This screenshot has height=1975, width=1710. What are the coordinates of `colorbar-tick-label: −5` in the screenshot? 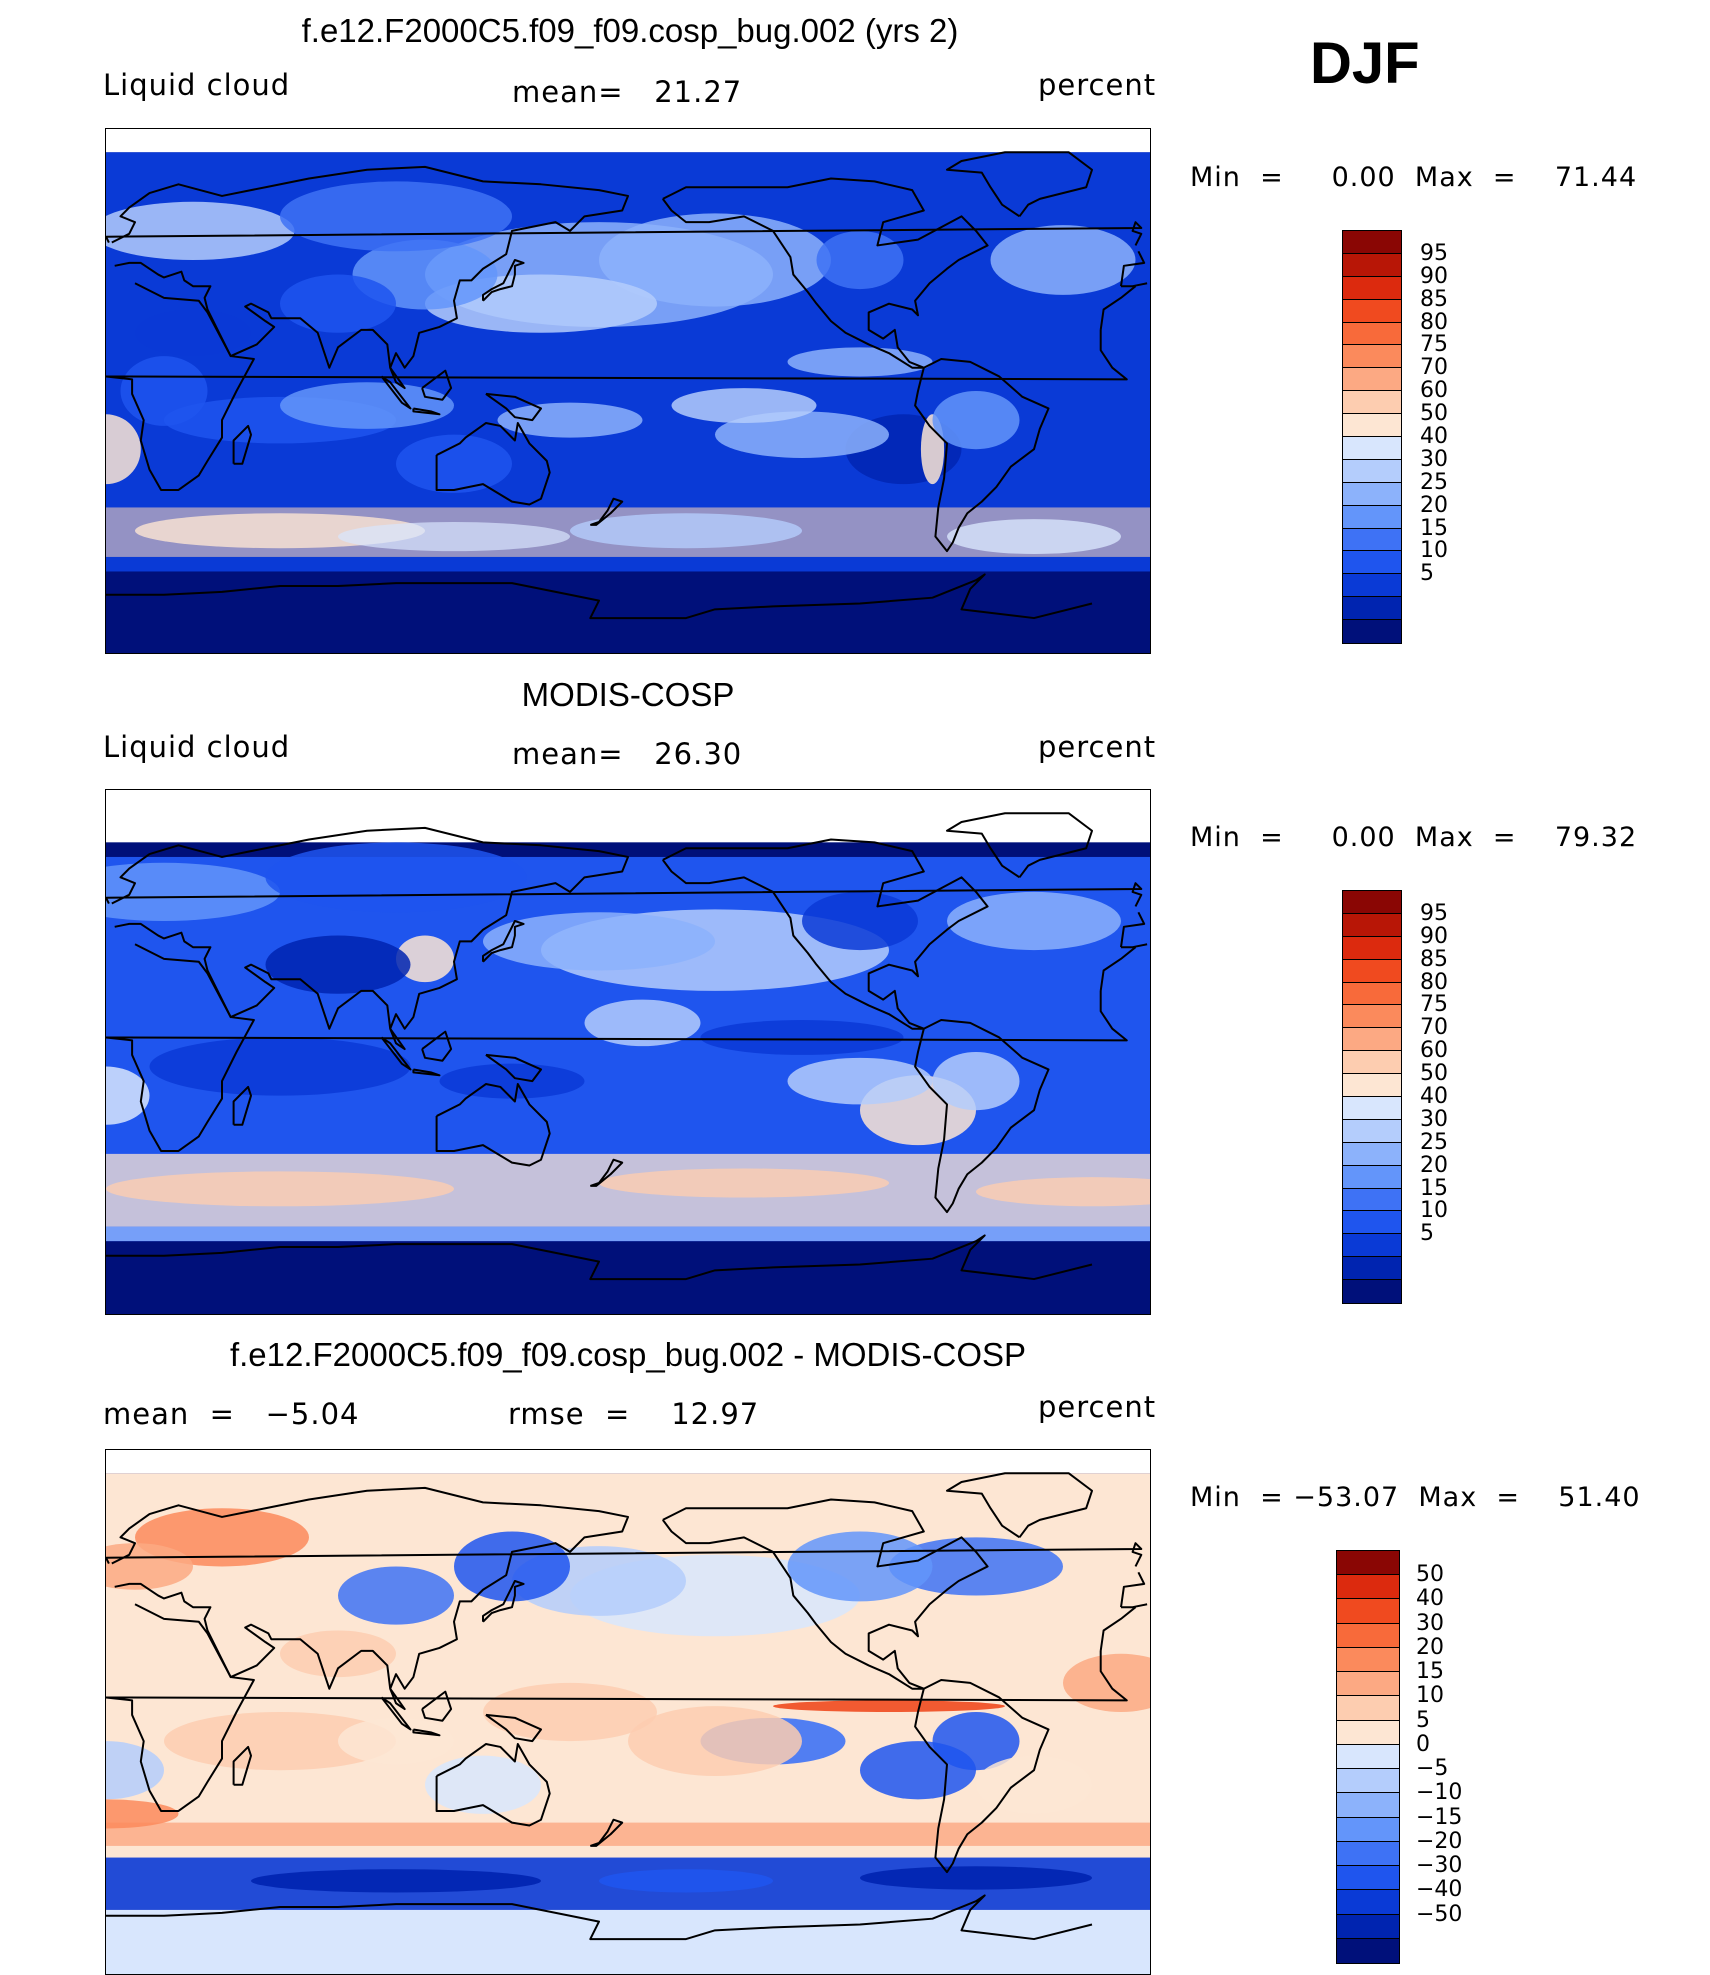 It's located at (1432, 1769).